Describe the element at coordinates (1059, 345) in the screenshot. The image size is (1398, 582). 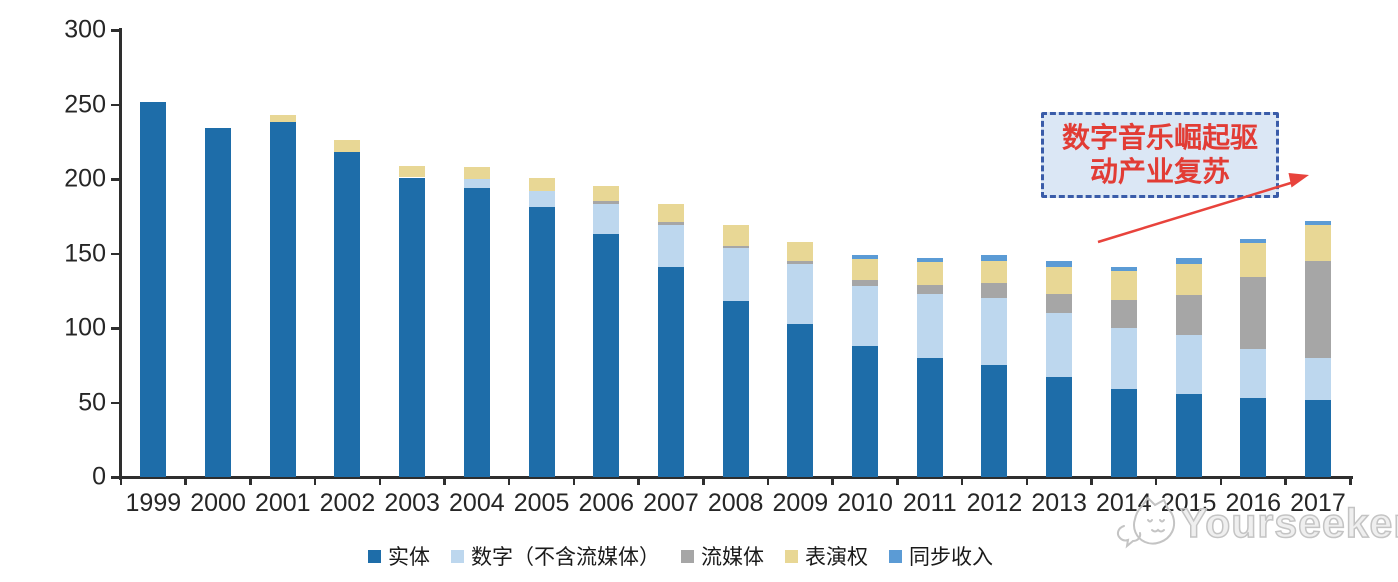
I see `bar-segment-2013-digital-excl-streaming` at that location.